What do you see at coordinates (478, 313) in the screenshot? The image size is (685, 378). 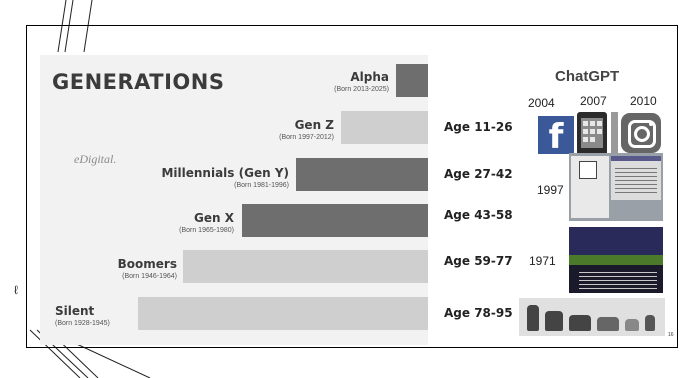 I see `age-silent: Age 78-95` at bounding box center [478, 313].